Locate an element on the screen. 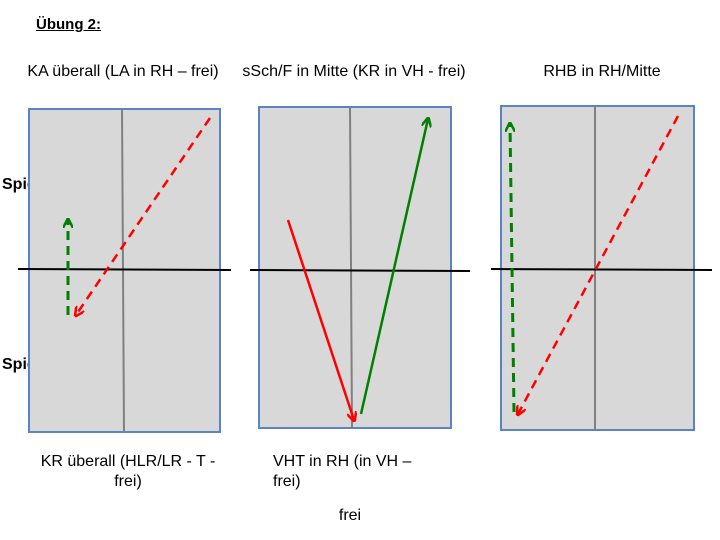 The height and width of the screenshot is (540, 720). panel-2-top-caption: sSch/F in Mitte (KR in VH - frei) is located at coordinates (354, 71).